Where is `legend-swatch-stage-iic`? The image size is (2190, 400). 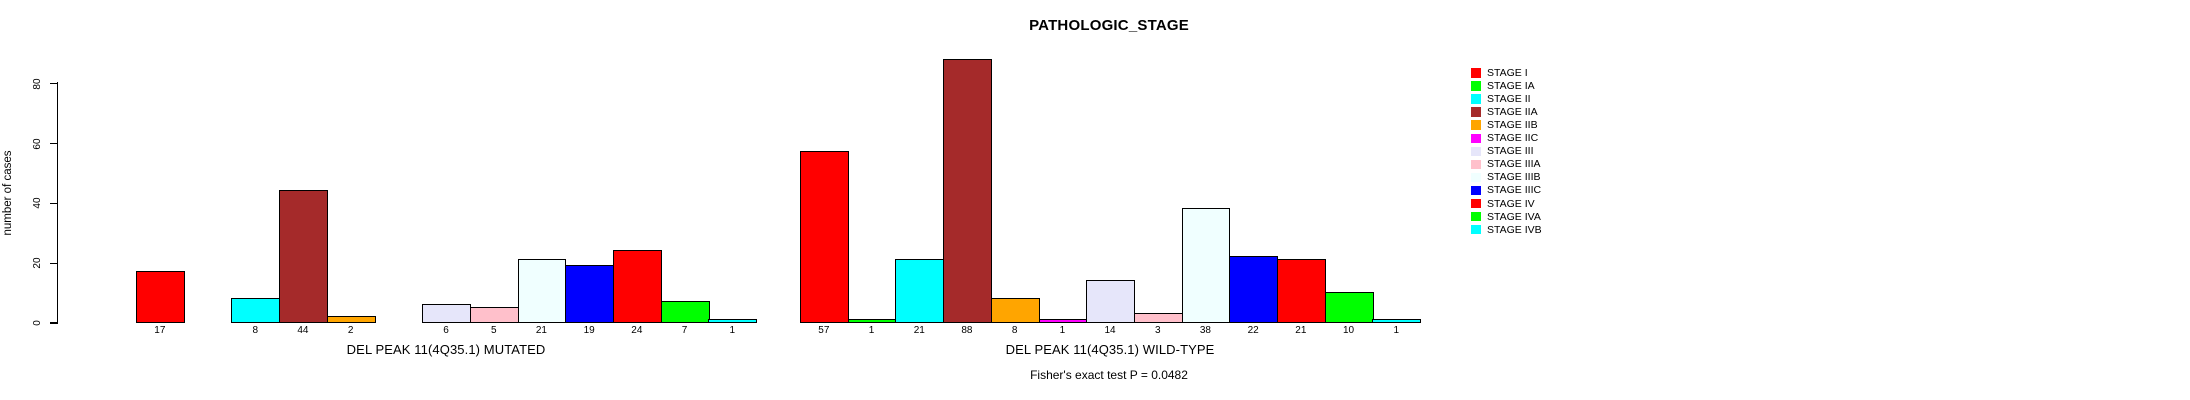 legend-swatch-stage-iic is located at coordinates (1476, 138).